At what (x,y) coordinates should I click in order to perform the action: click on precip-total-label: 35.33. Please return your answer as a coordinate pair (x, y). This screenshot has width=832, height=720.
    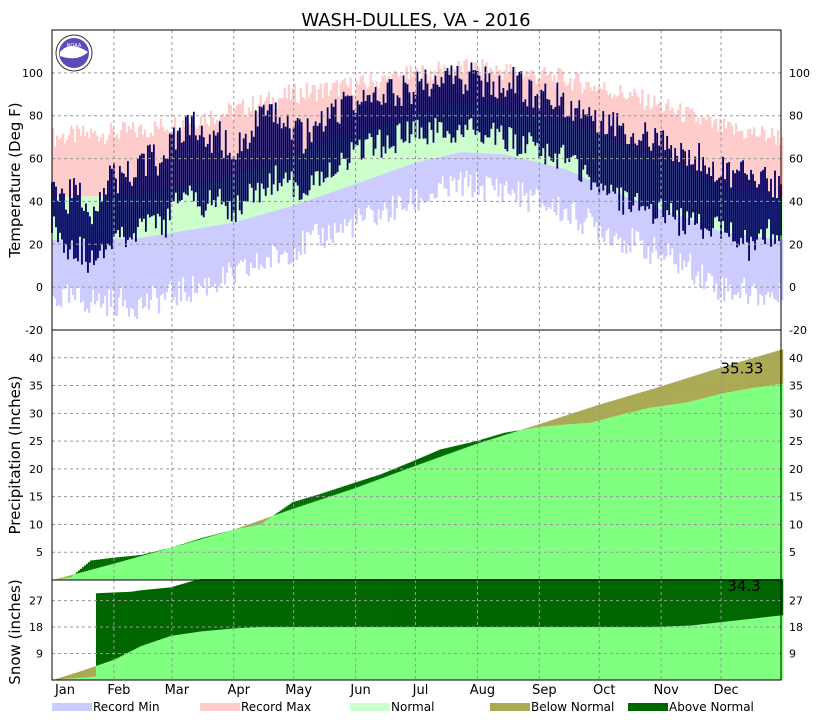
    Looking at the image, I should click on (742, 368).